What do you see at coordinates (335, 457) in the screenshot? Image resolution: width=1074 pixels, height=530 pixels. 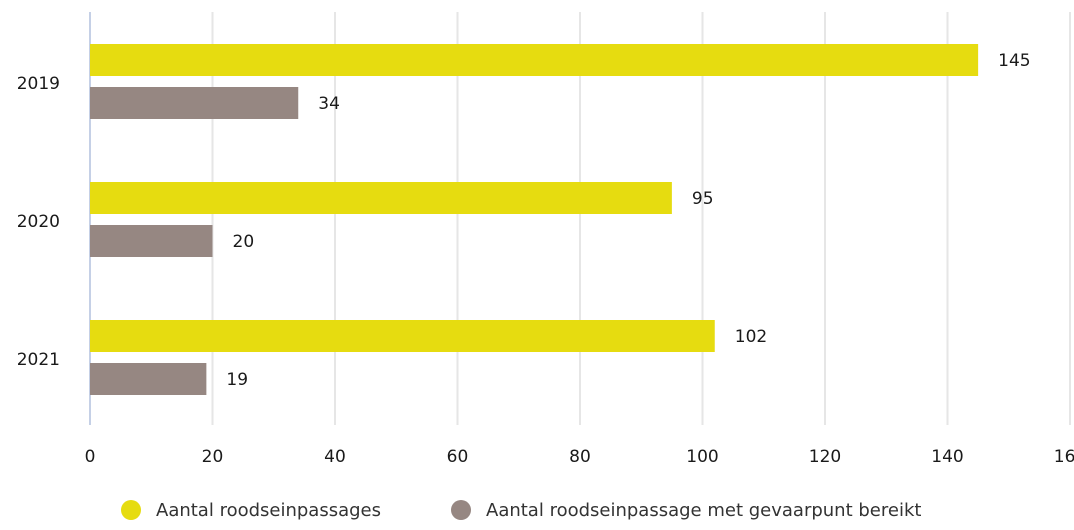 I see `x-tick-label: 40` at bounding box center [335, 457].